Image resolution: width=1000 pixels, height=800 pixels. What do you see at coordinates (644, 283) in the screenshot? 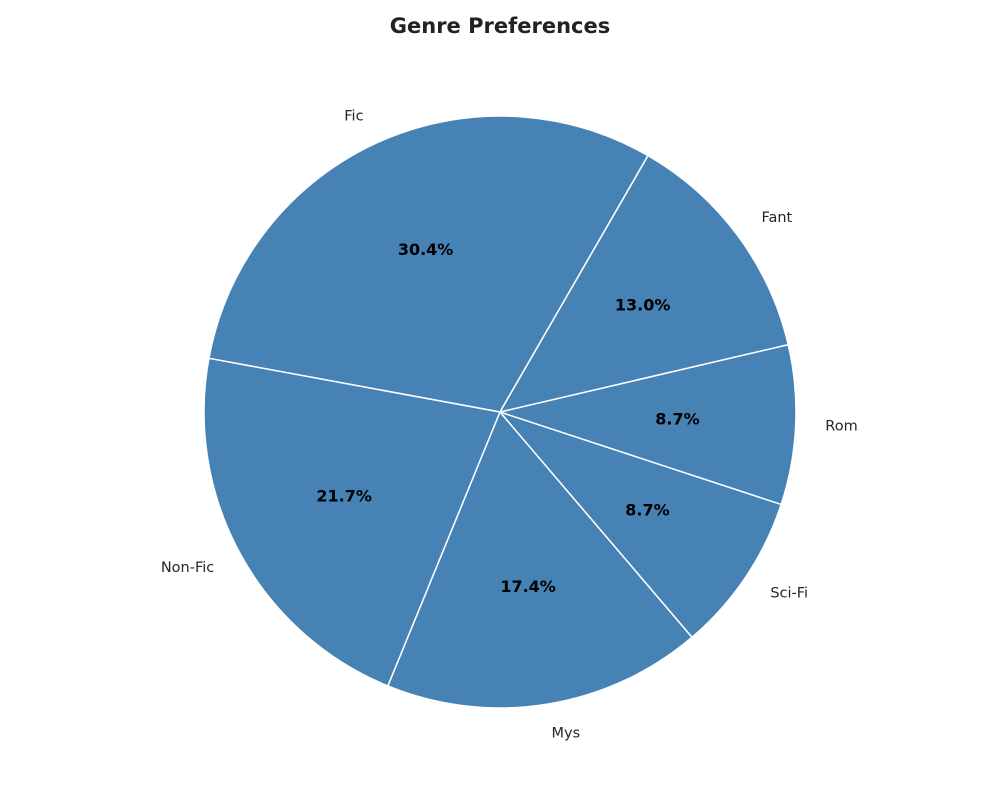
I see `pie-slice-fant` at bounding box center [644, 283].